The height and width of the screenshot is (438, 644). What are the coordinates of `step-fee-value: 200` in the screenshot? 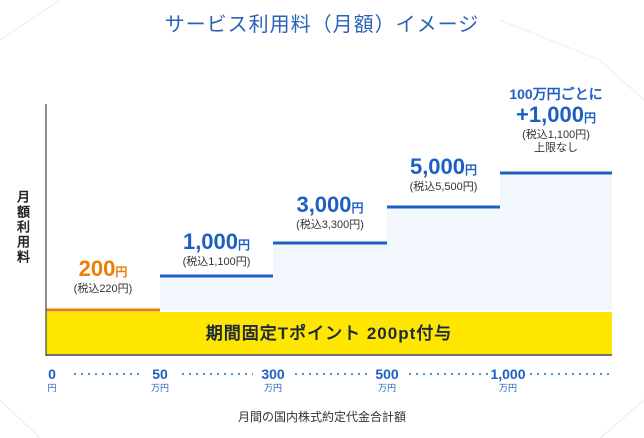 It's located at (97, 268).